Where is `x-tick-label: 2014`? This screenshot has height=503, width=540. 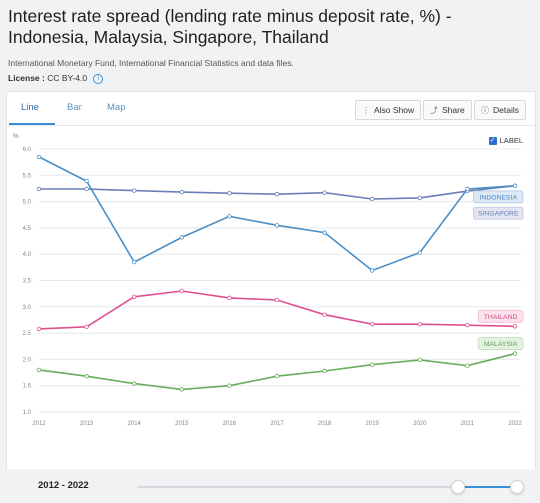 x-tick-label: 2014 is located at coordinates (135, 424).